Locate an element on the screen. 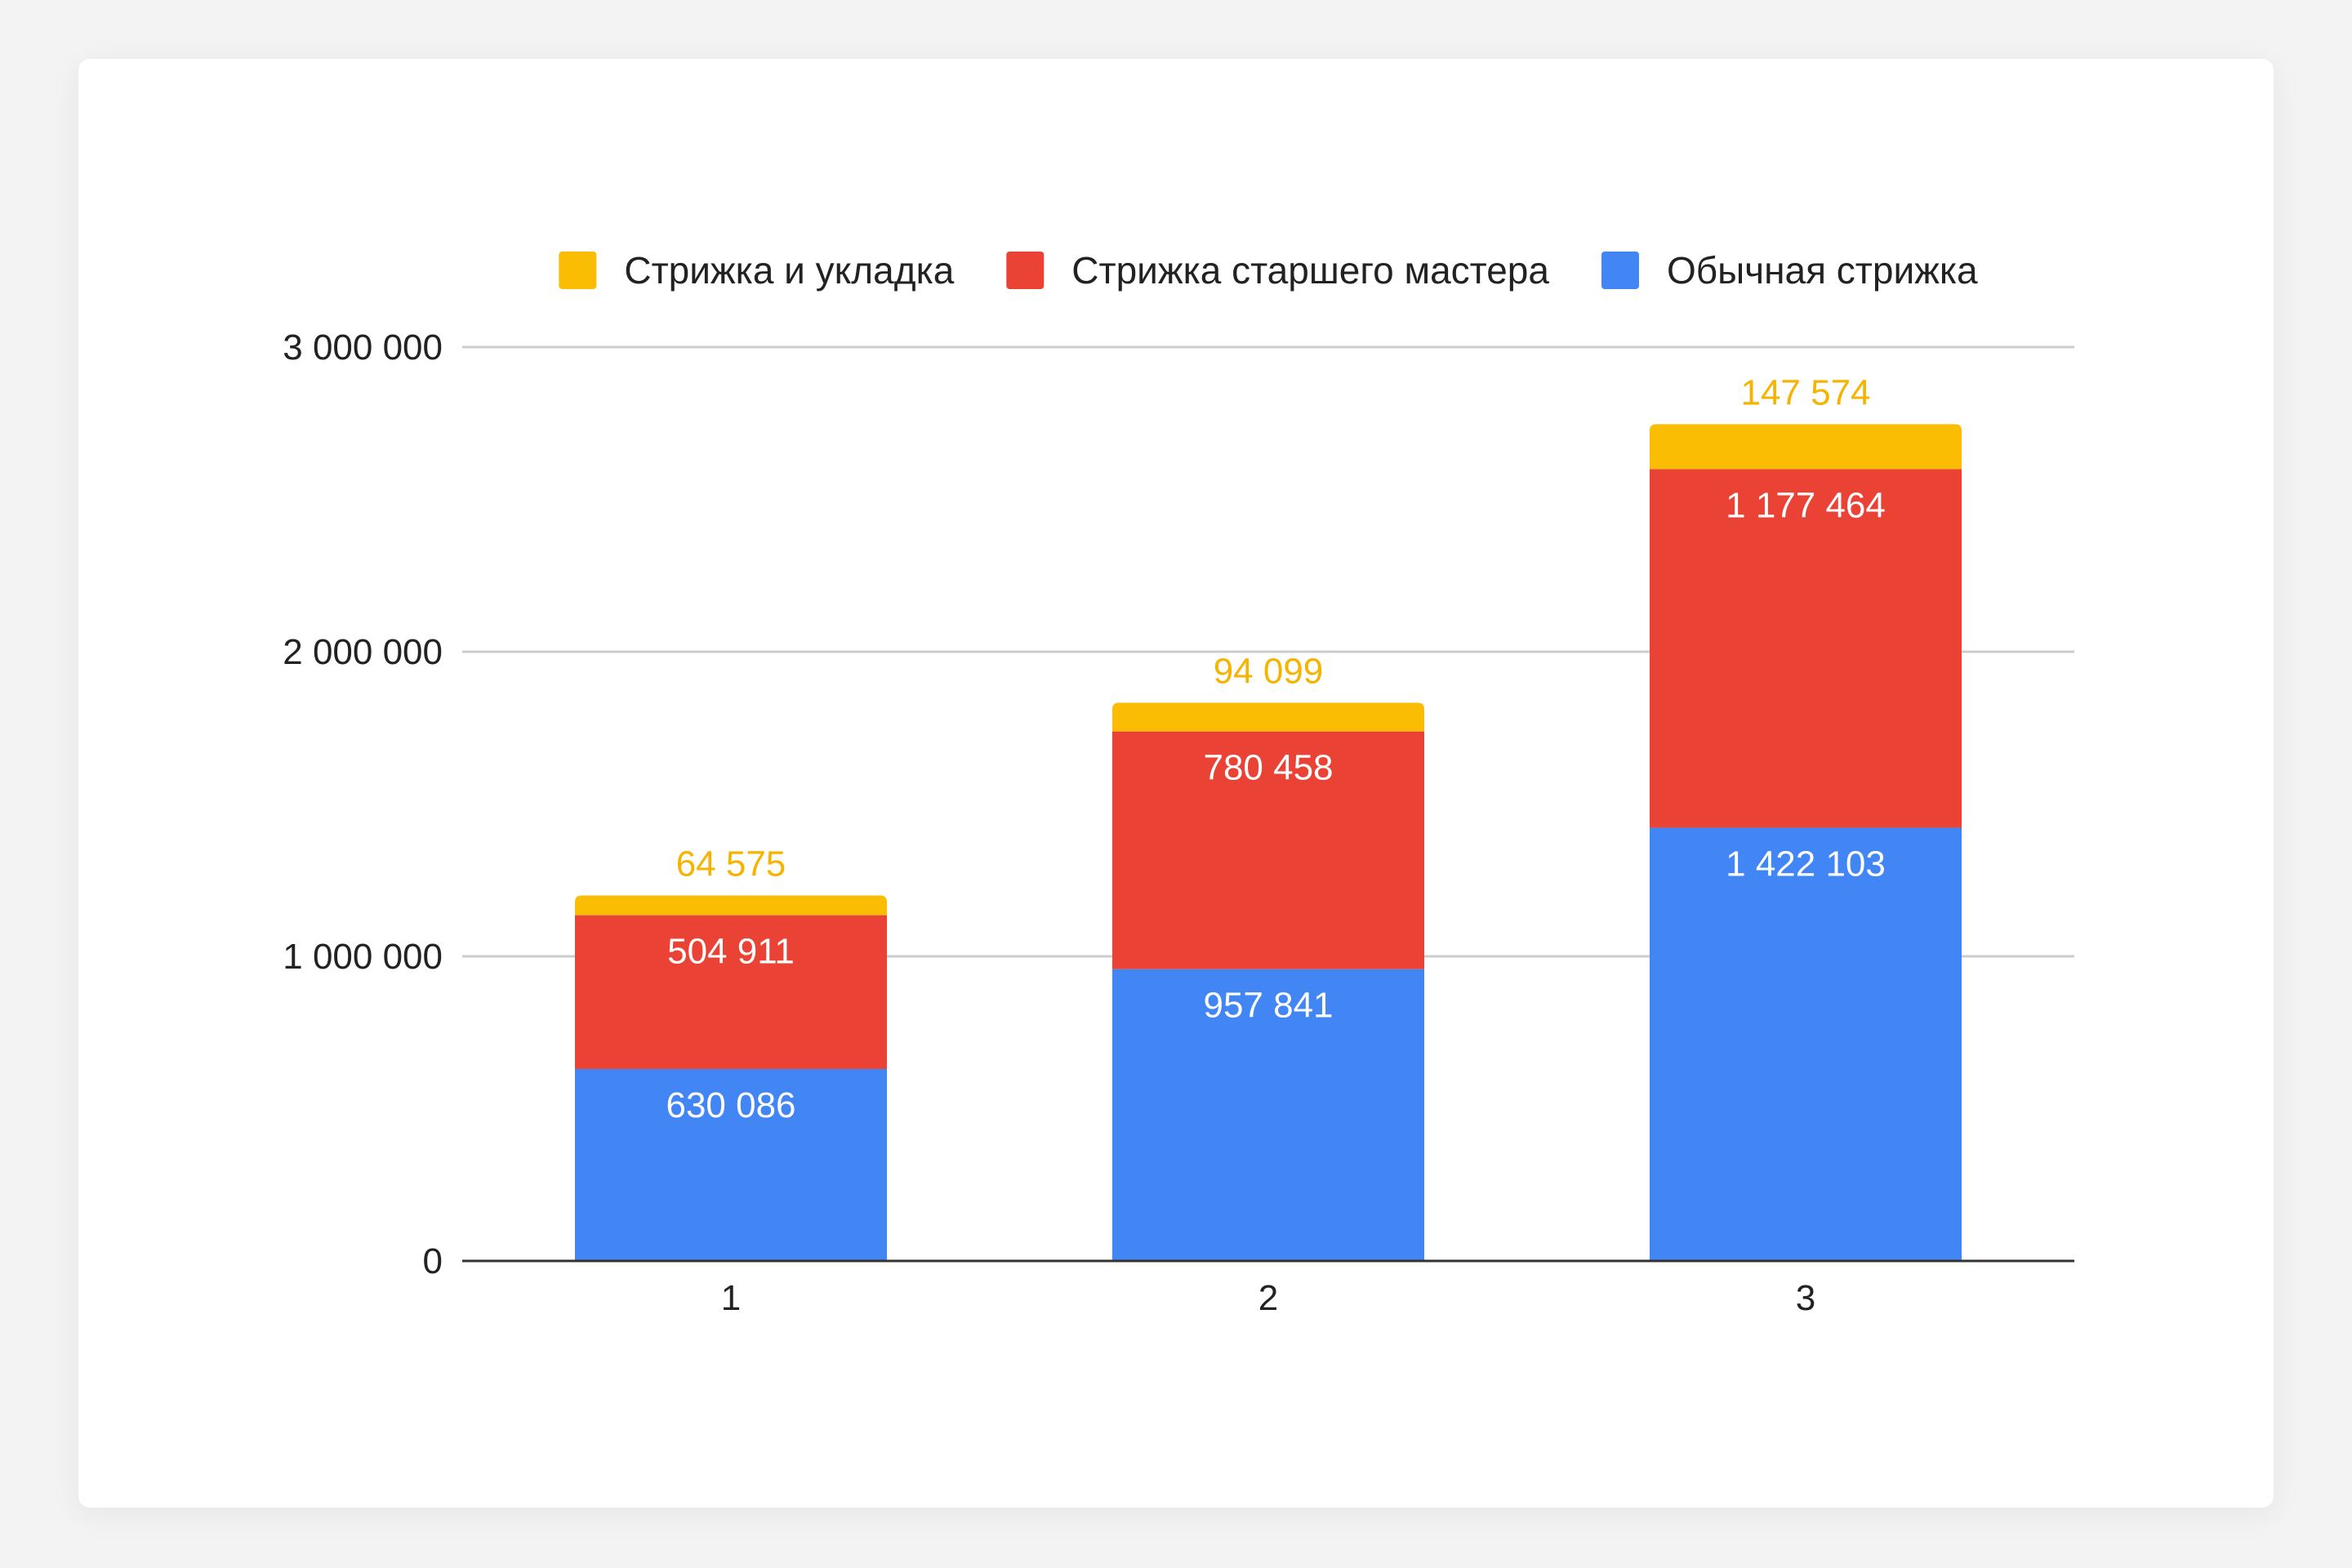 The height and width of the screenshot is (1568, 2352). legend-label: Стрижка и укладка is located at coordinates (789, 270).